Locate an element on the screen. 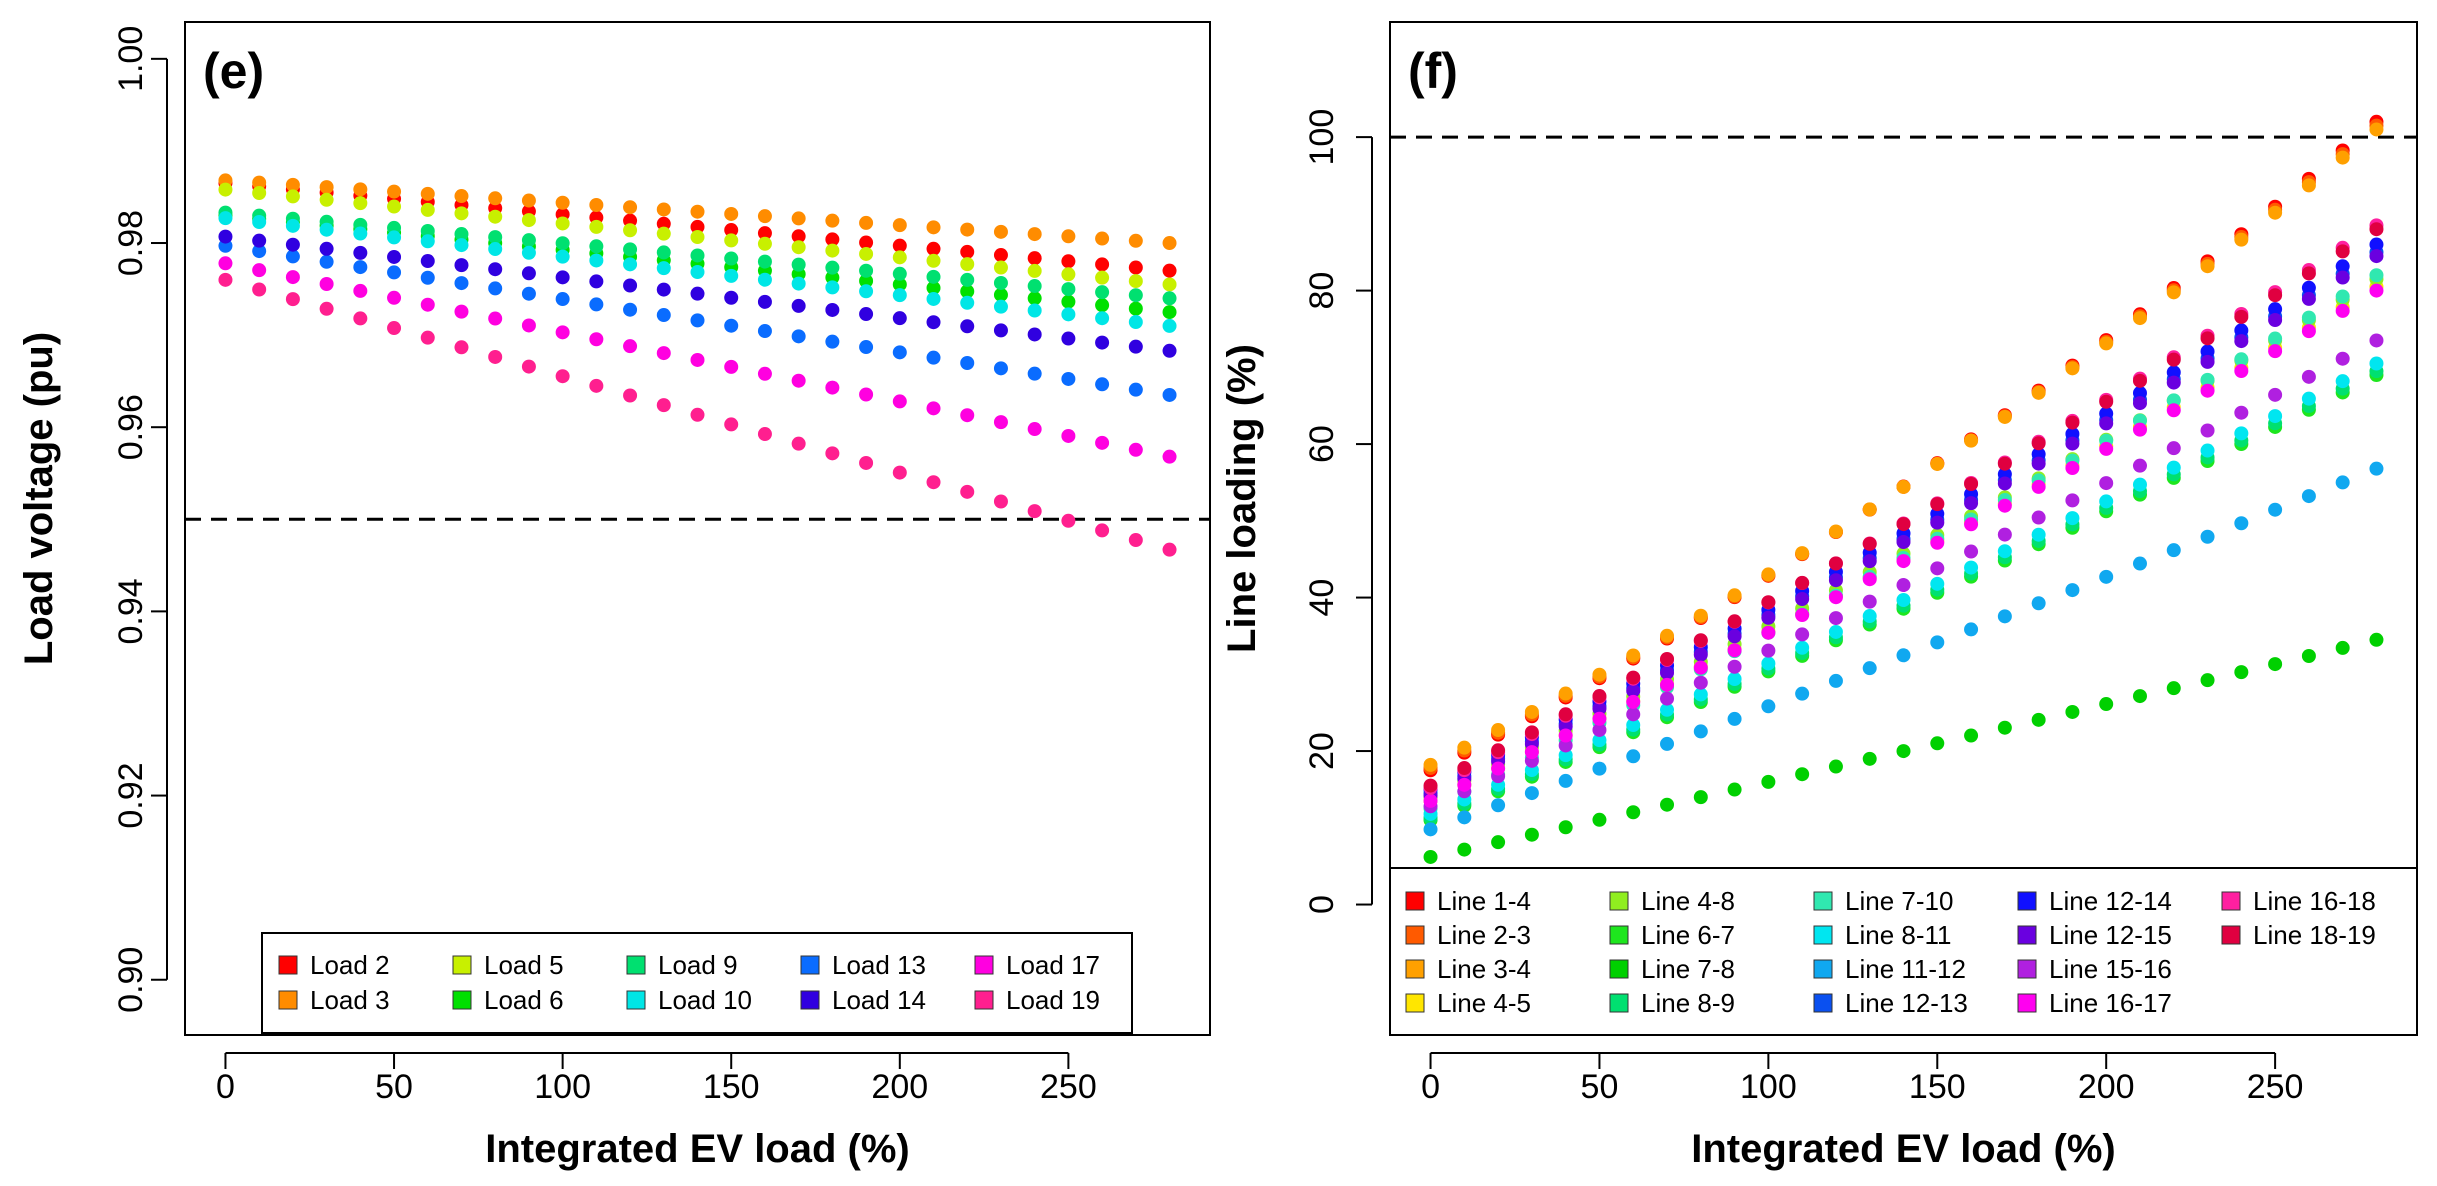  y-tick-label: 0.90 is located at coordinates (131, 980).